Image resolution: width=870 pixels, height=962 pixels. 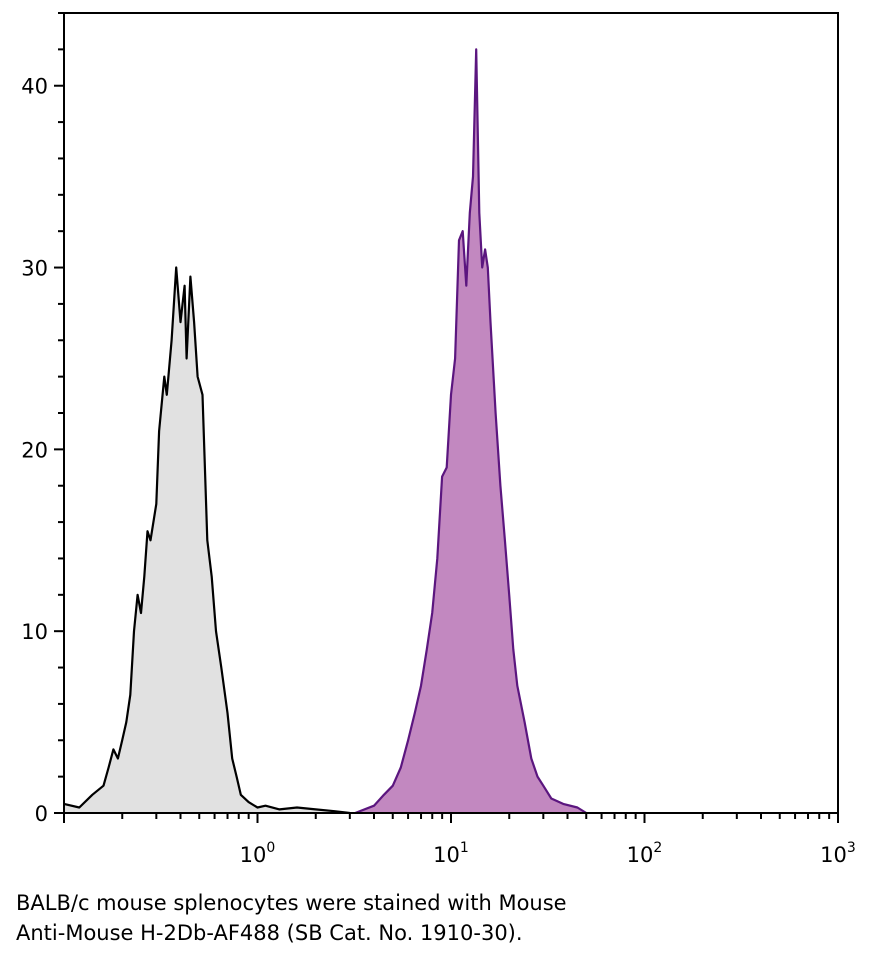 What do you see at coordinates (34, 632) in the screenshot?
I see `y-tick-label: 10` at bounding box center [34, 632].